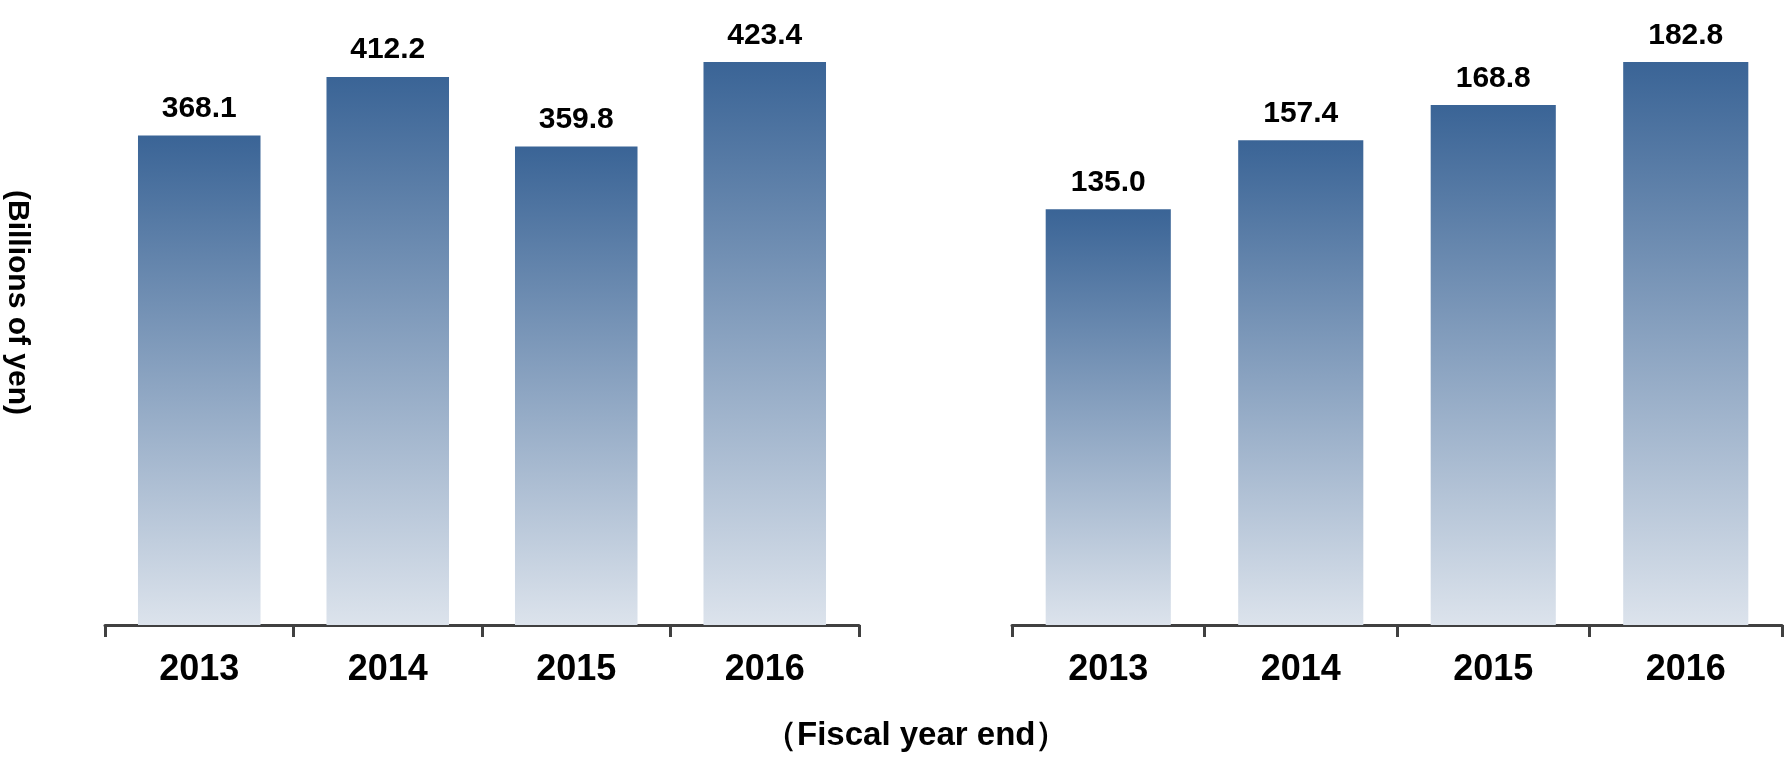 This screenshot has height=759, width=1791. What do you see at coordinates (1493, 76) in the screenshot?
I see `data-label: 168.8` at bounding box center [1493, 76].